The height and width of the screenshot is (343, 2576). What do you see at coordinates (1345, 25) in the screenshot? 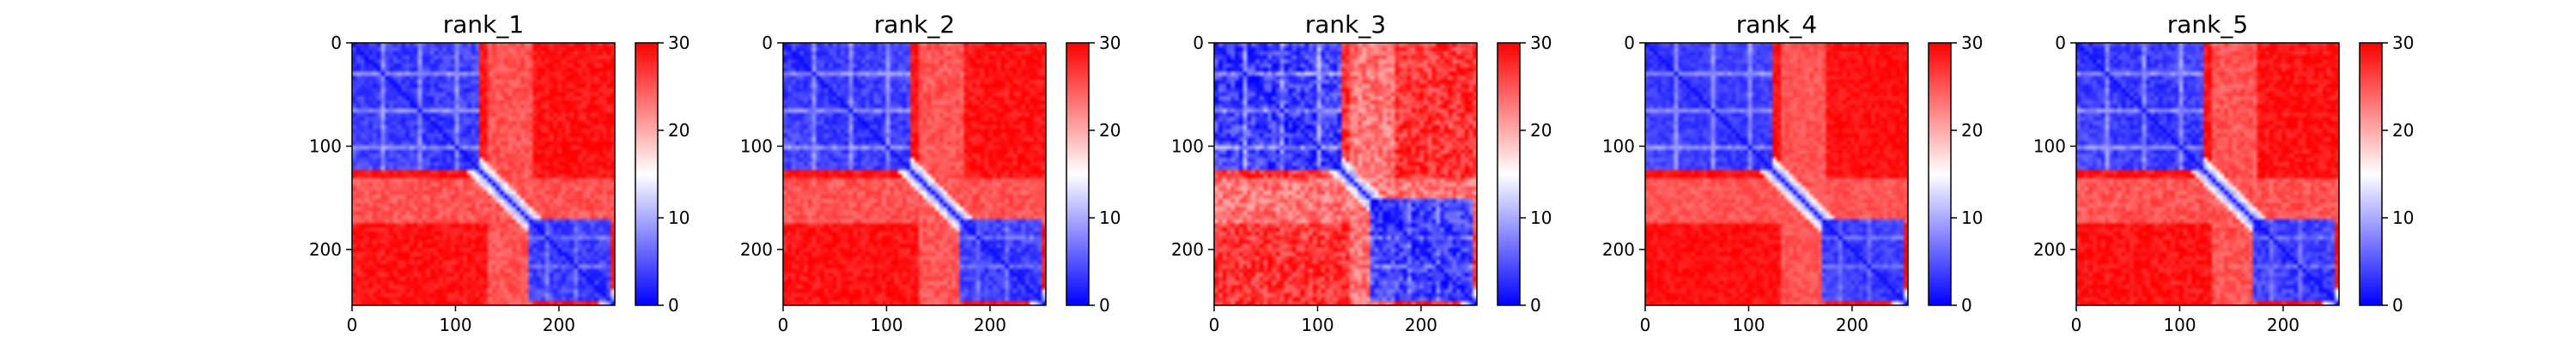
I see `panel-title: rank_3` at bounding box center [1345, 25].